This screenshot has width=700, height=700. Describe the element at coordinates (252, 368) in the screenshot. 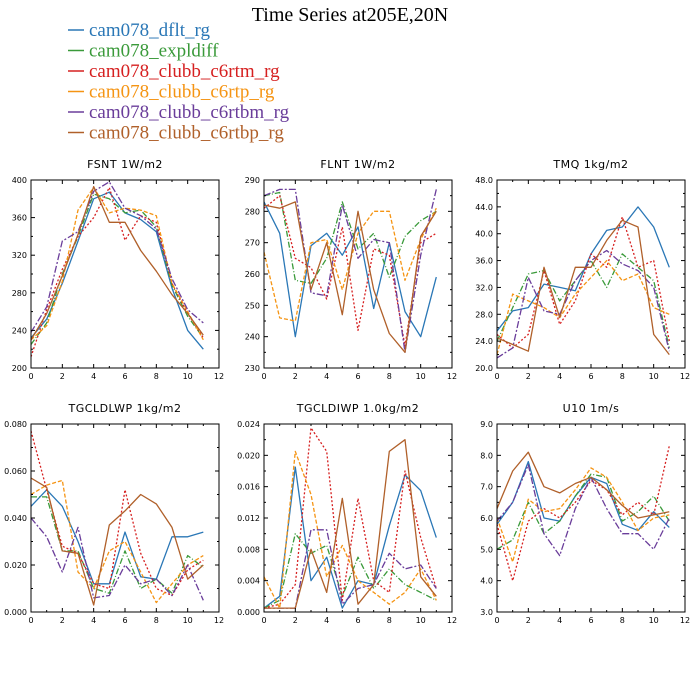

I see `y-tick-label: 230` at that location.